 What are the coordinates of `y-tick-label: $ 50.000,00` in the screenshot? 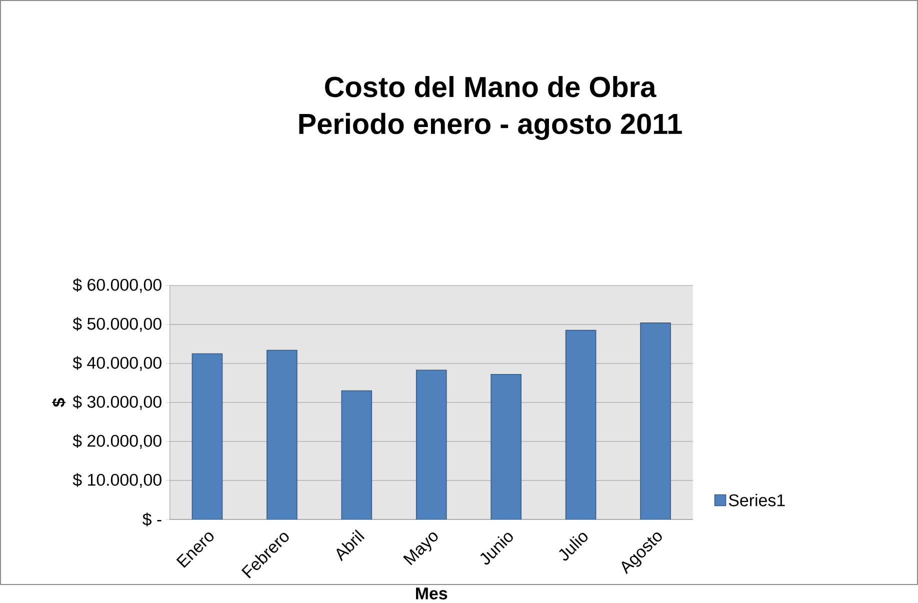 It's located at (117, 324).